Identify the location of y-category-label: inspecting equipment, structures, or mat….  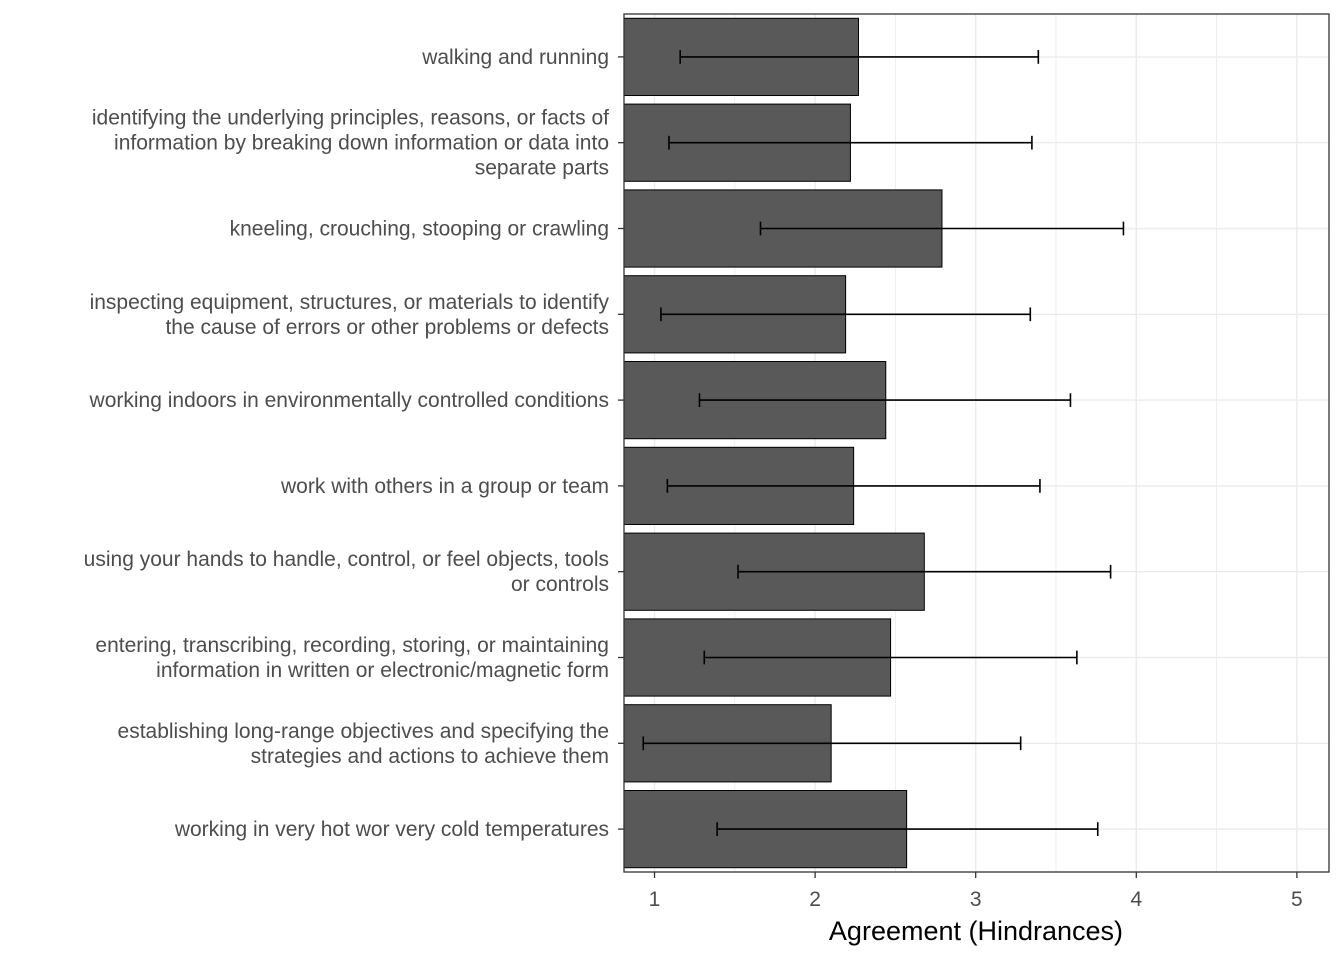
(350, 302).